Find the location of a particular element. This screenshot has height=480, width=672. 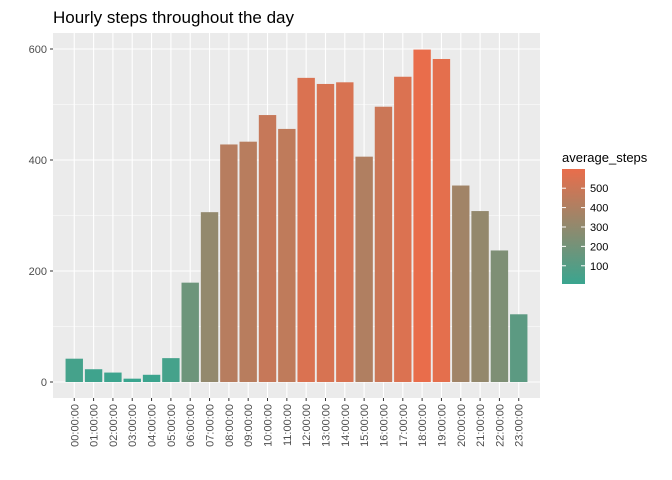

legend-title: average_steps is located at coordinates (605, 157).